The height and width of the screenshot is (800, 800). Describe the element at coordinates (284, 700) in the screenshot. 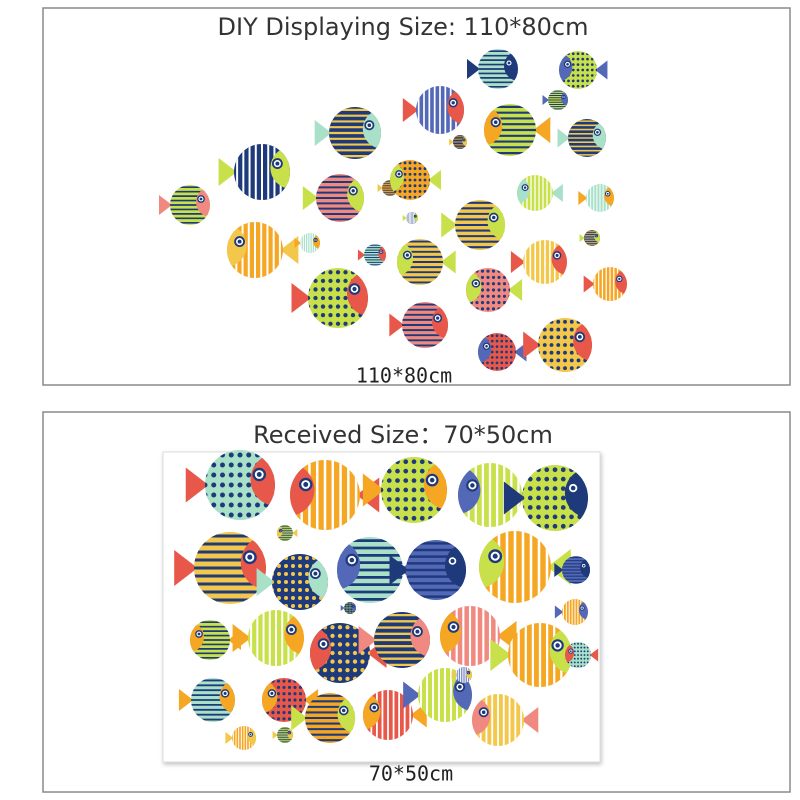

I see `fish-pattern` at that location.